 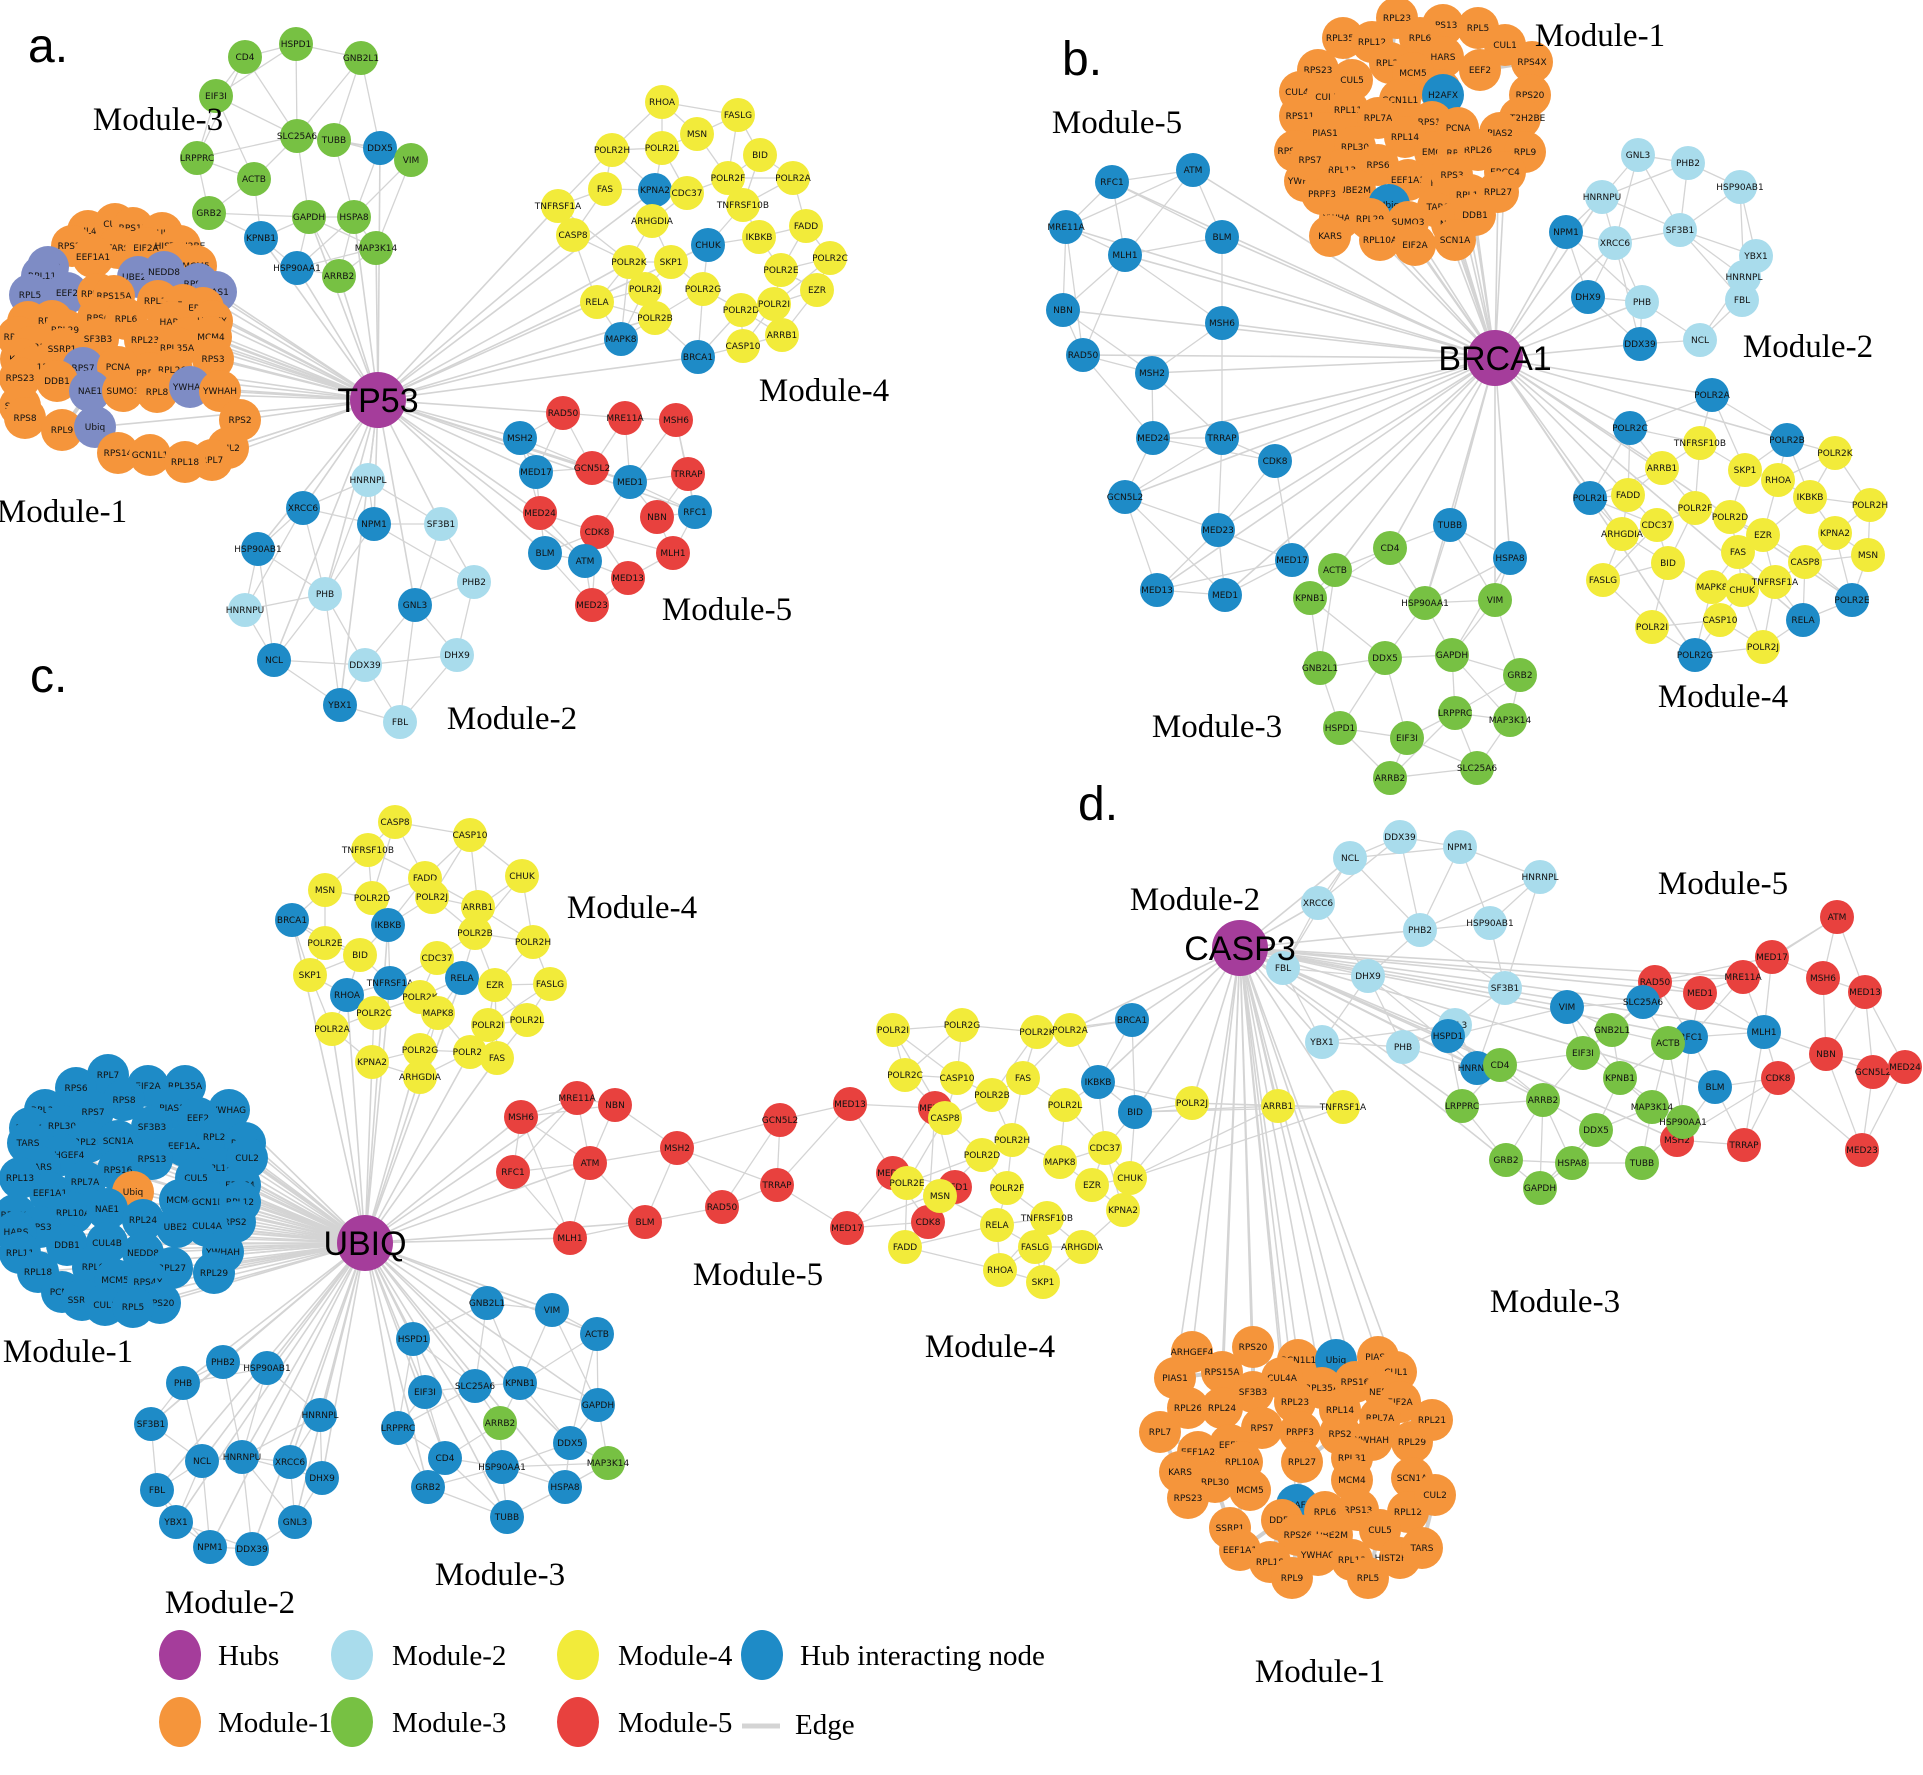 What do you see at coordinates (521, 1118) in the screenshot?
I see `node-label: MSH6` at bounding box center [521, 1118].